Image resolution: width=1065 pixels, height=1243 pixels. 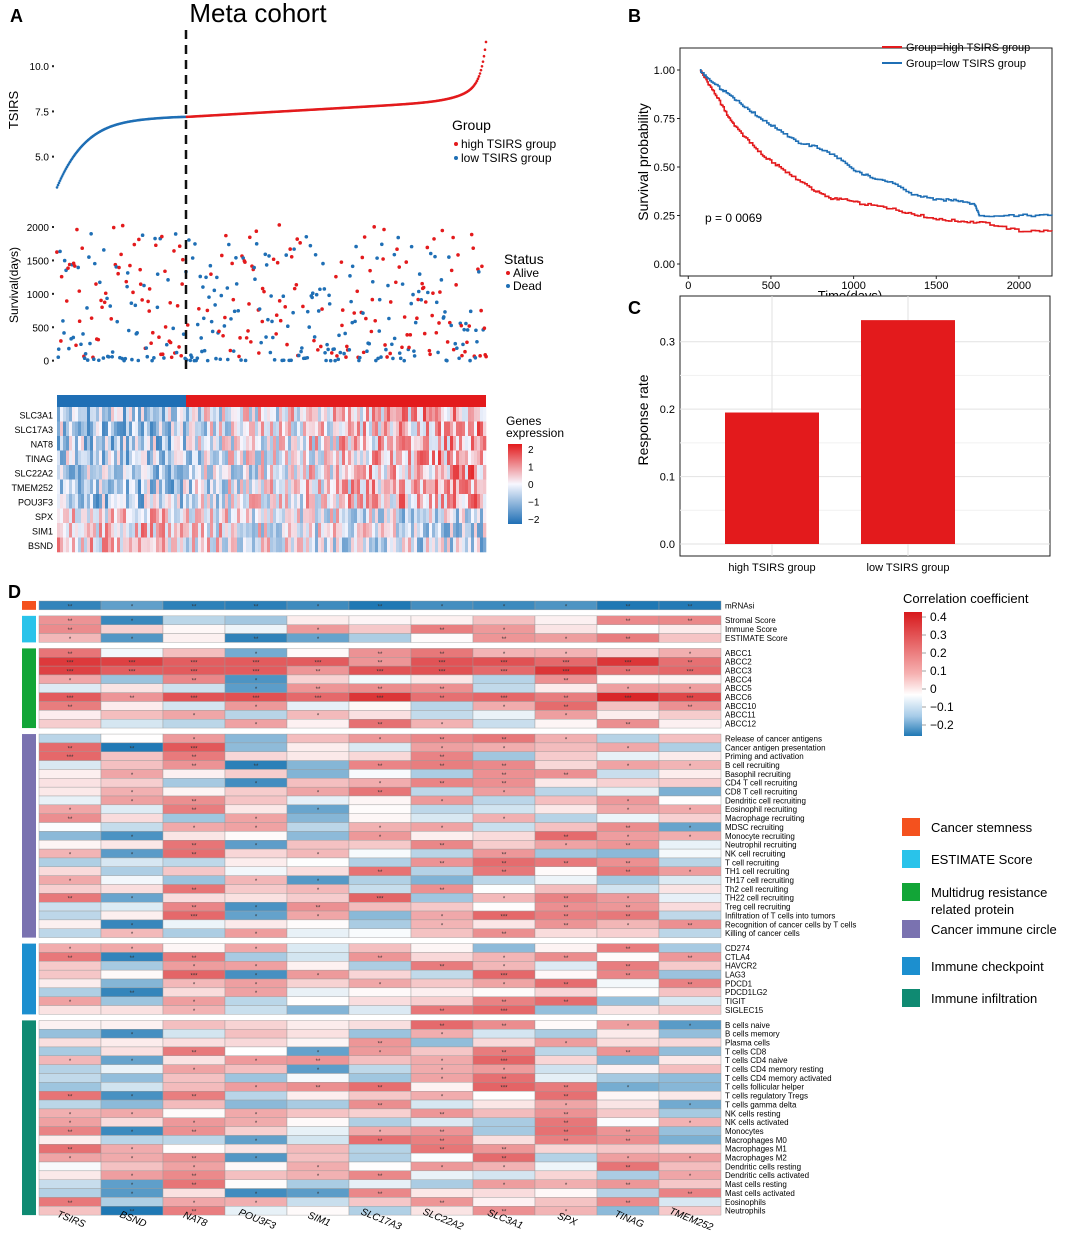 I want to click on status-legend-alive: Alive, so click(x=526, y=273).